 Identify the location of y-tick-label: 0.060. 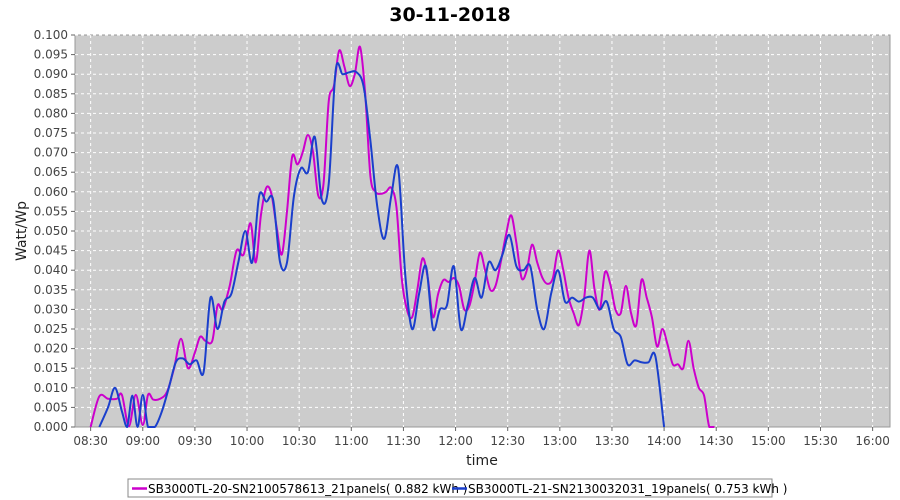
(51, 192).